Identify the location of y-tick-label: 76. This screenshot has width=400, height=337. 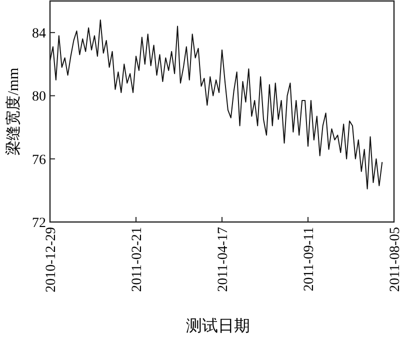
(39, 160).